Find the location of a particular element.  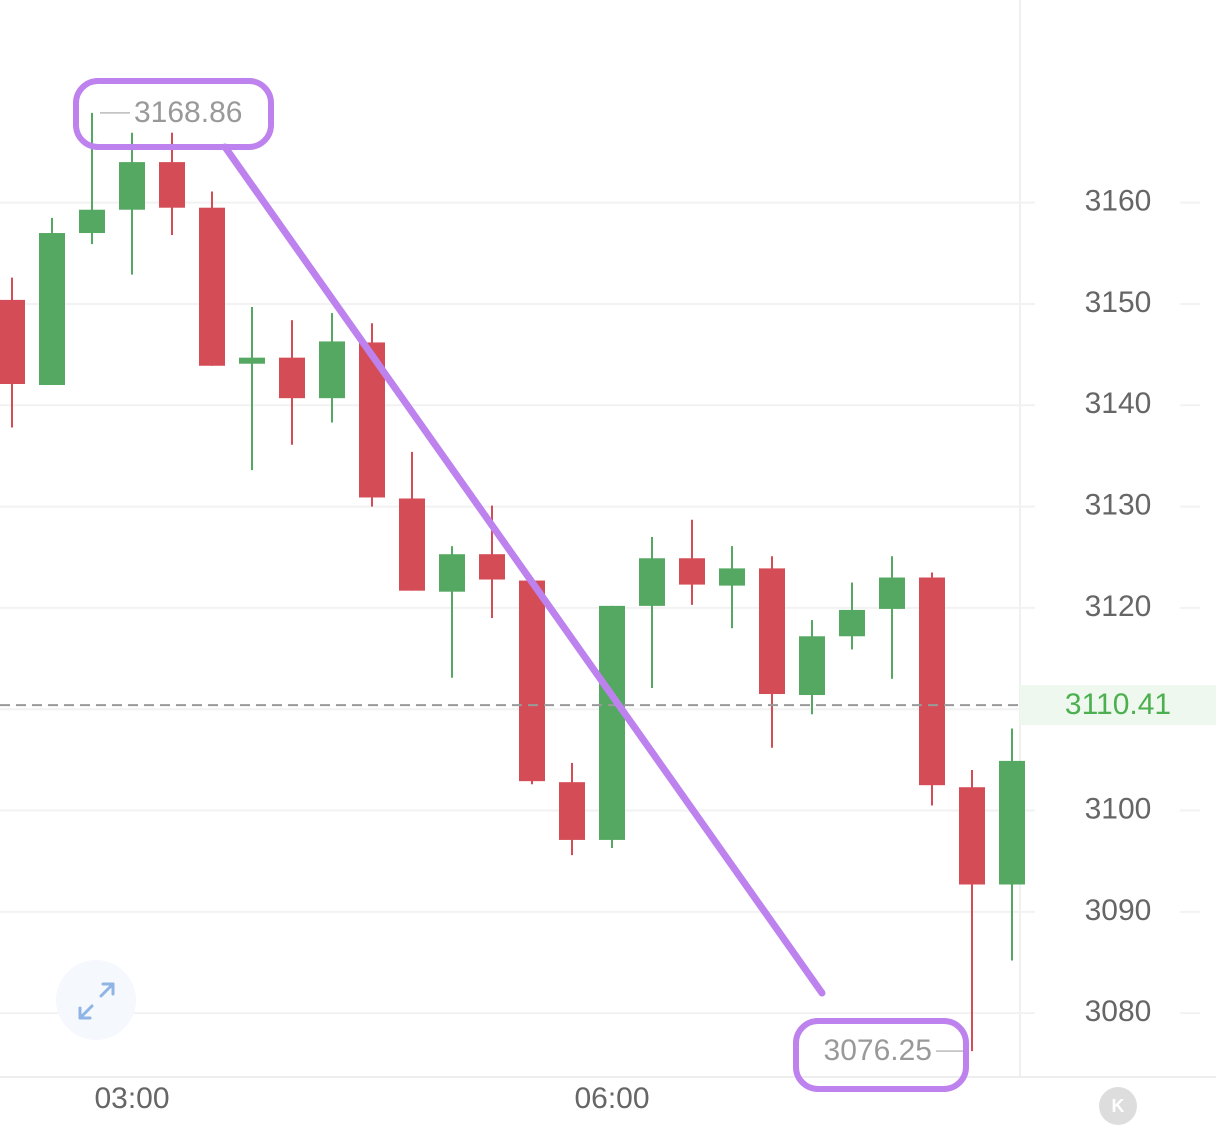

y-tick-label: 3100 is located at coordinates (1118, 808).